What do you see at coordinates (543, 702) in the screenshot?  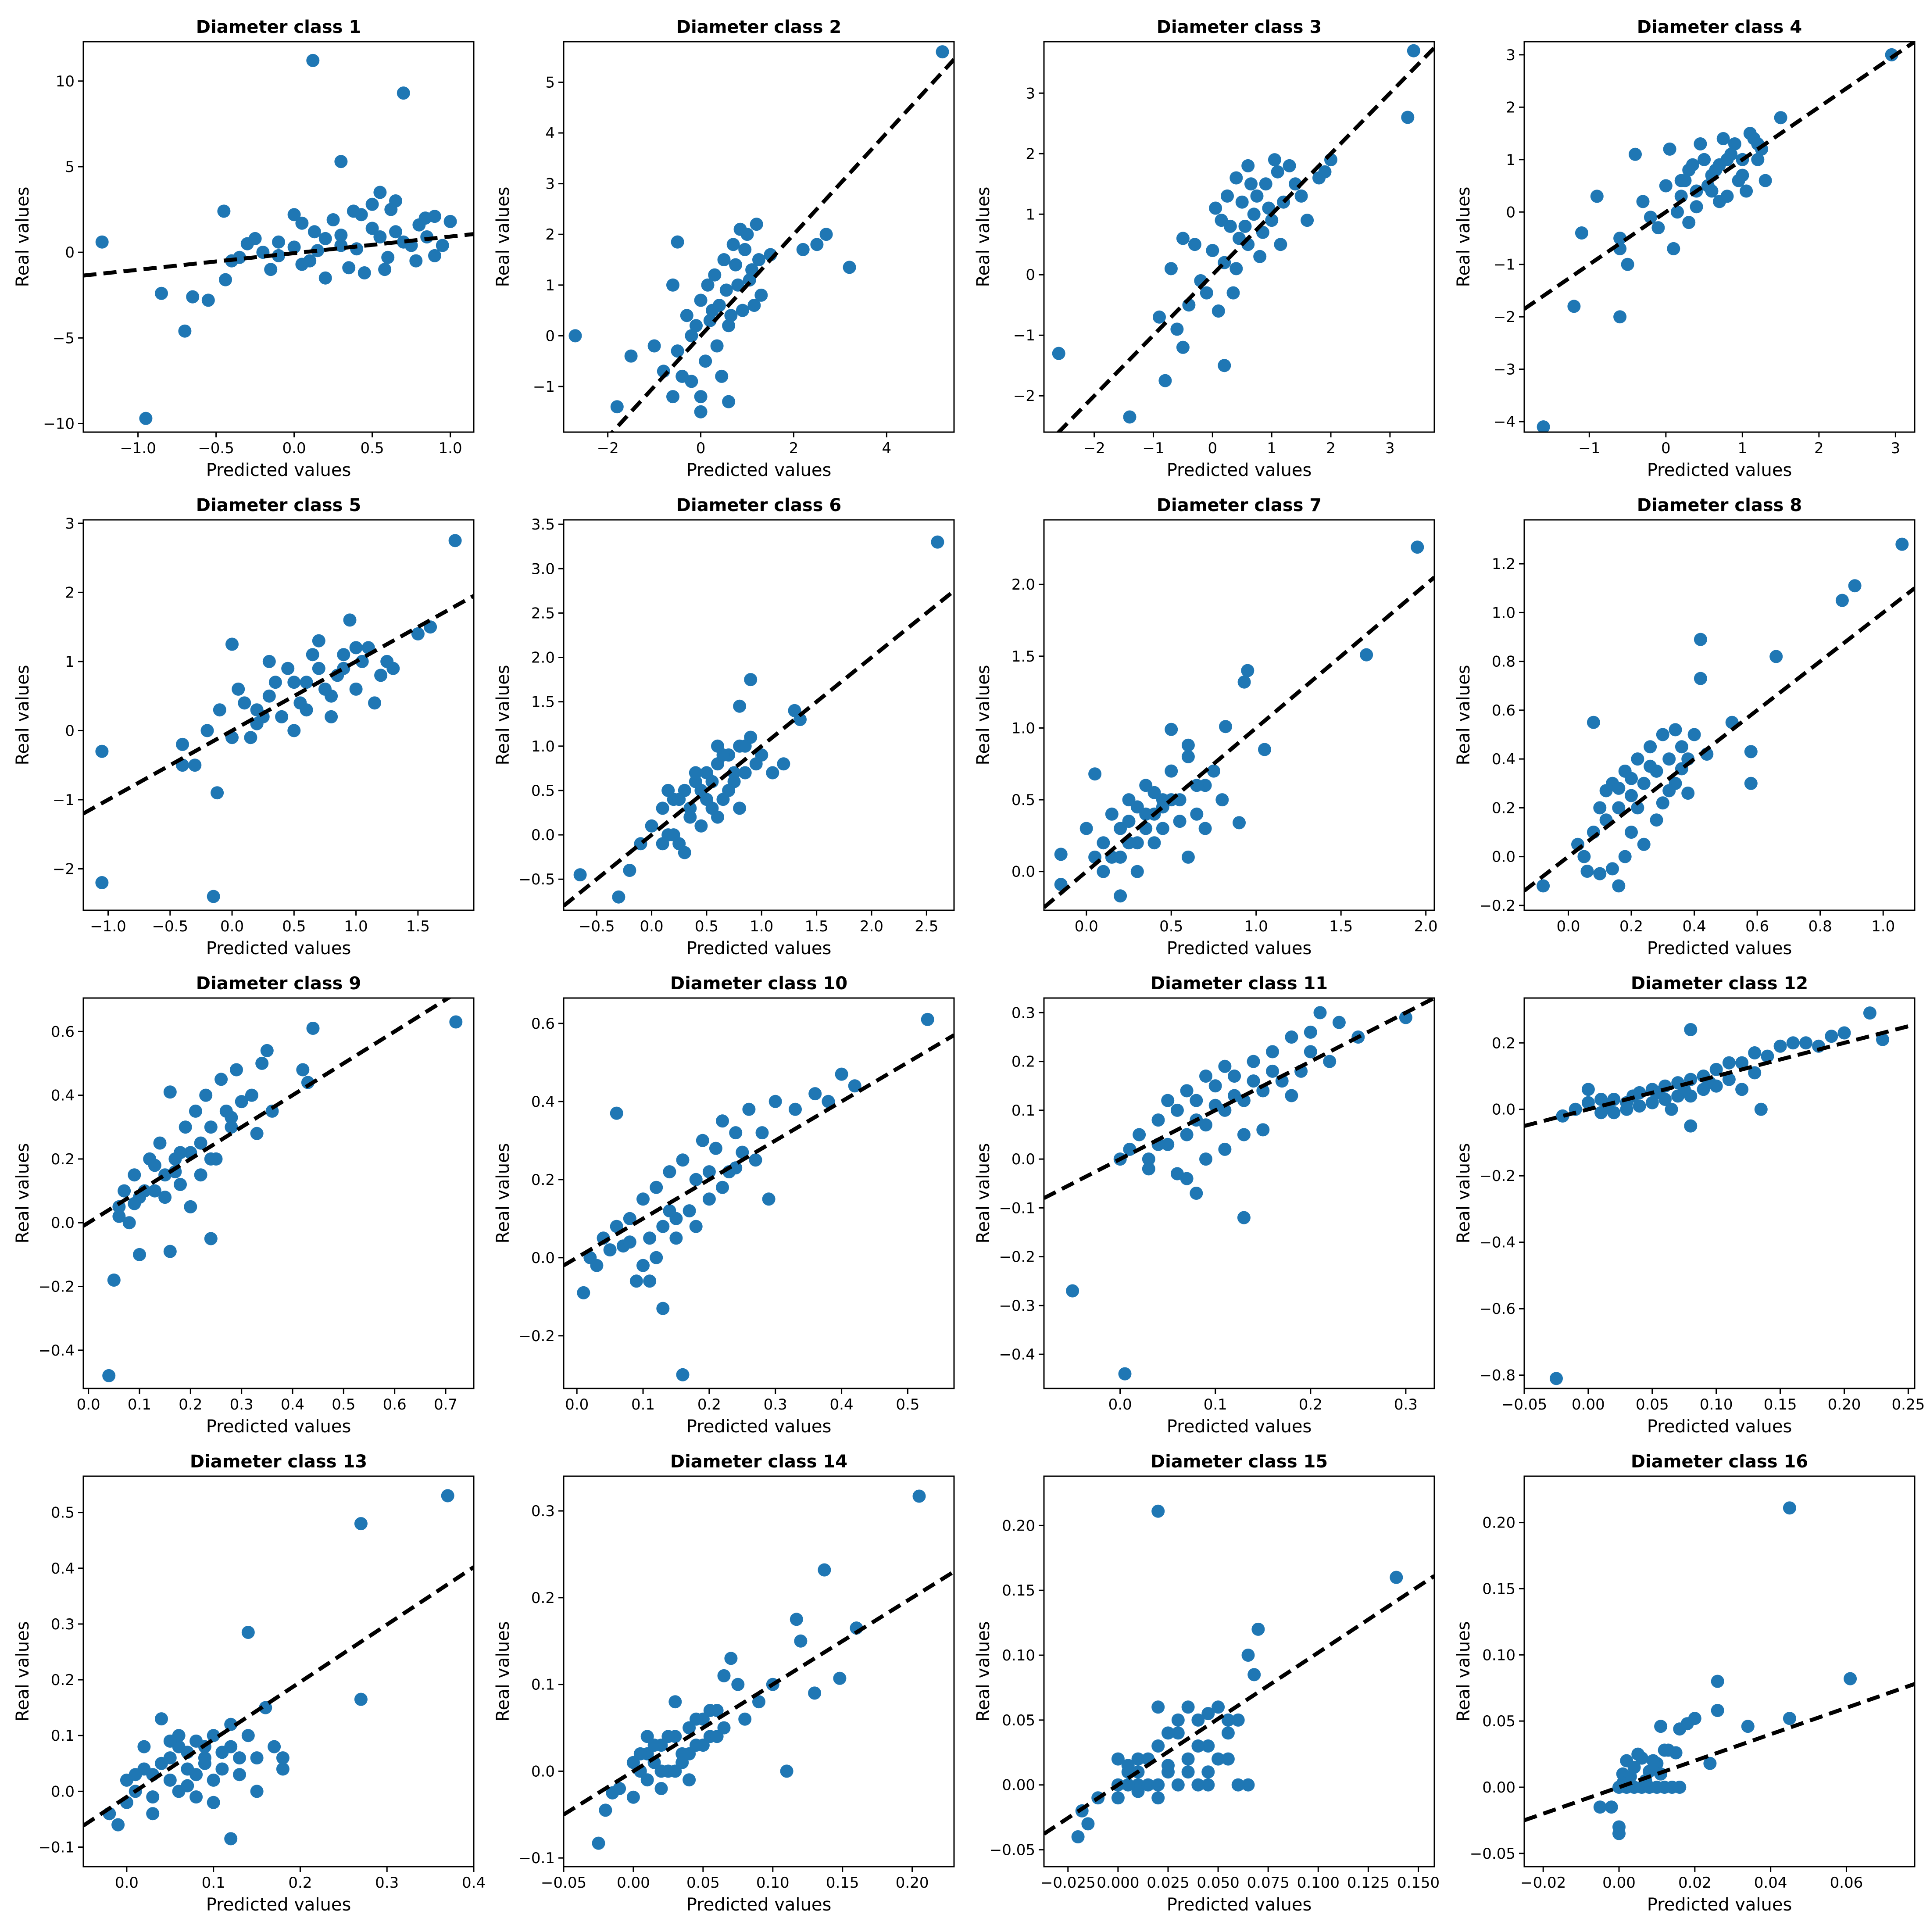 I see `y-tick-label: 1.5` at bounding box center [543, 702].